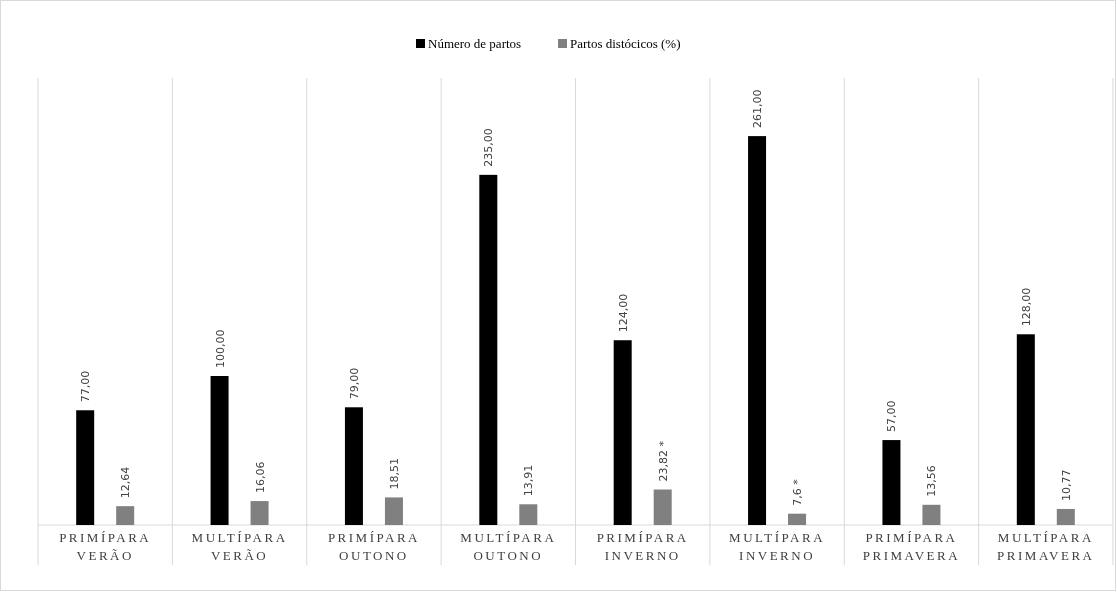 Image resolution: width=1117 pixels, height=592 pixels. I want to click on data-label: 79,00, so click(354, 383).